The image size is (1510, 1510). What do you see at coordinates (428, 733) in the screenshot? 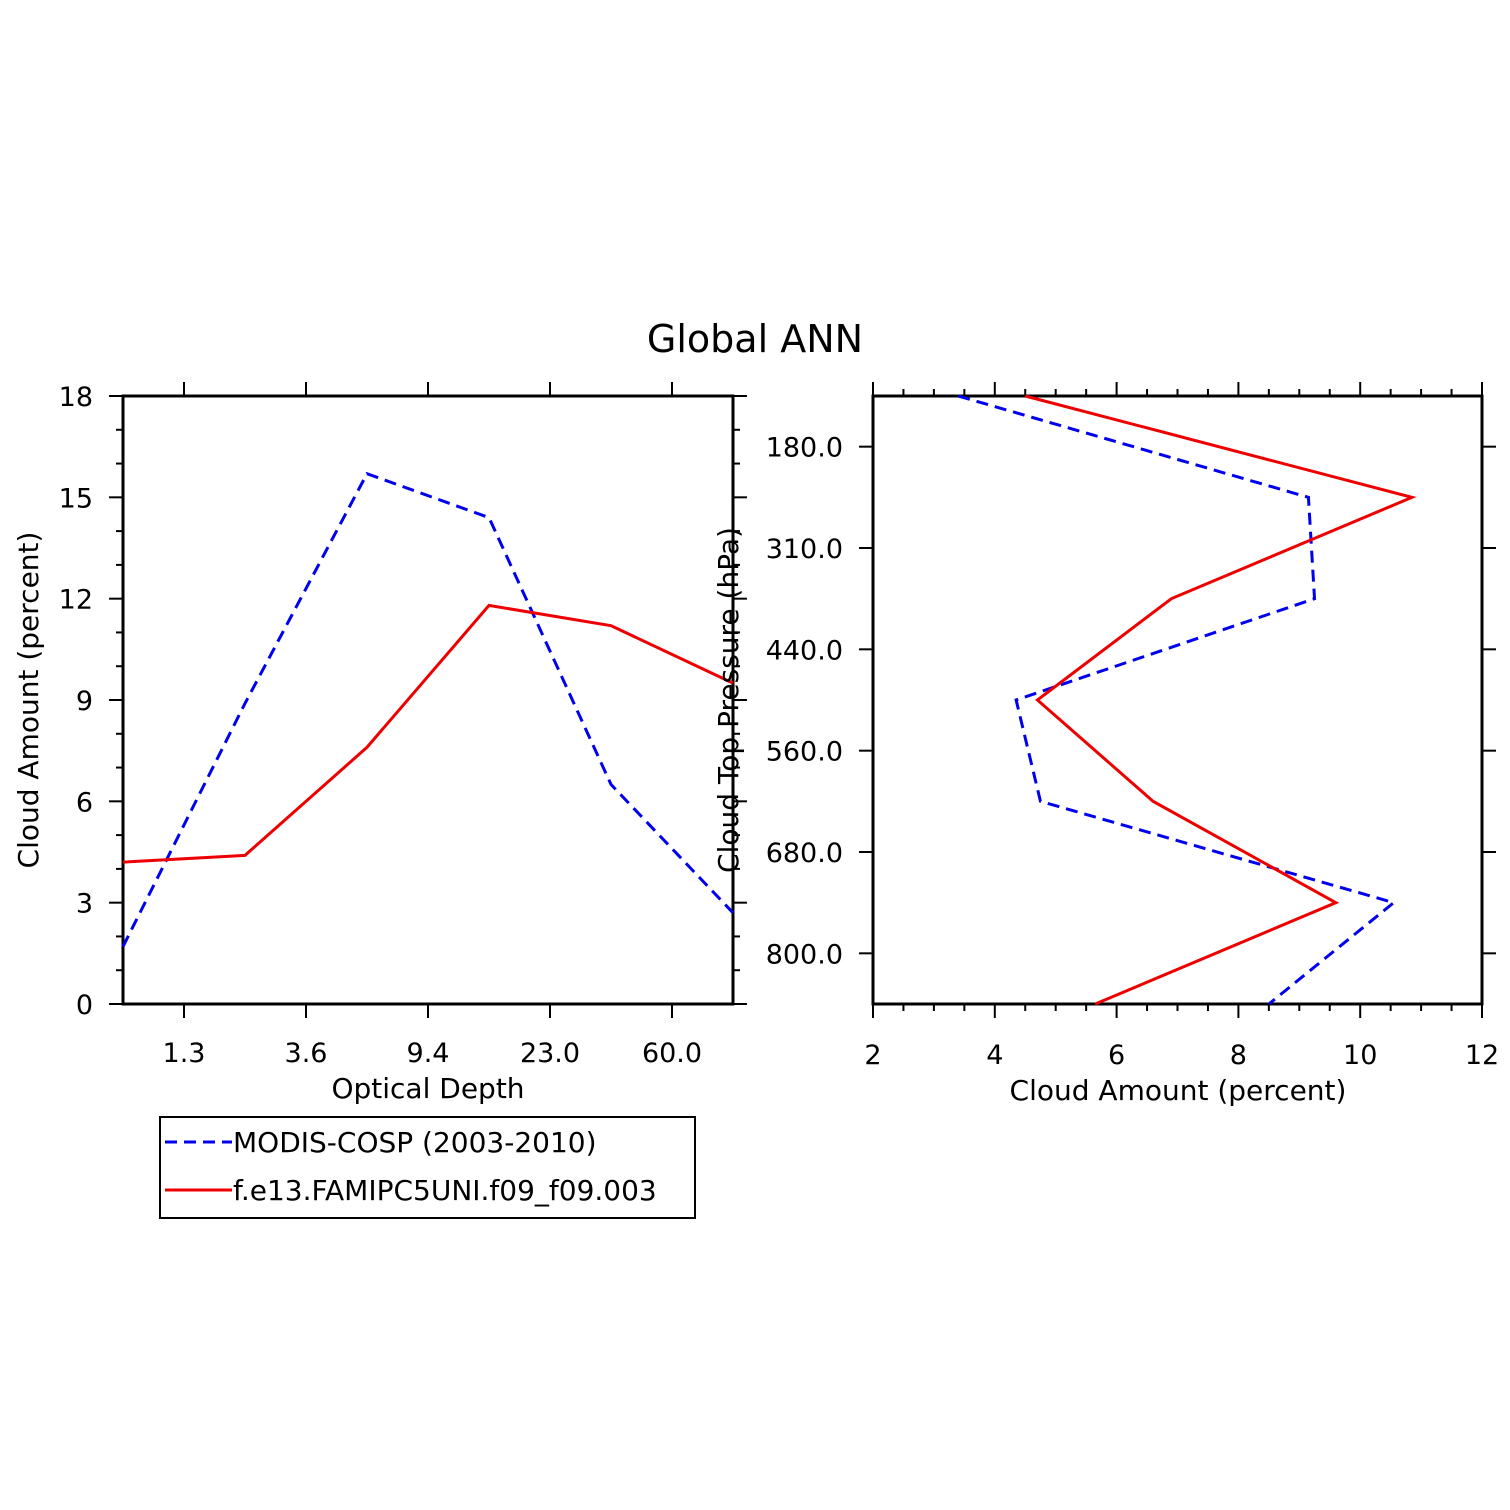
I see `left-series-model-line` at bounding box center [428, 733].